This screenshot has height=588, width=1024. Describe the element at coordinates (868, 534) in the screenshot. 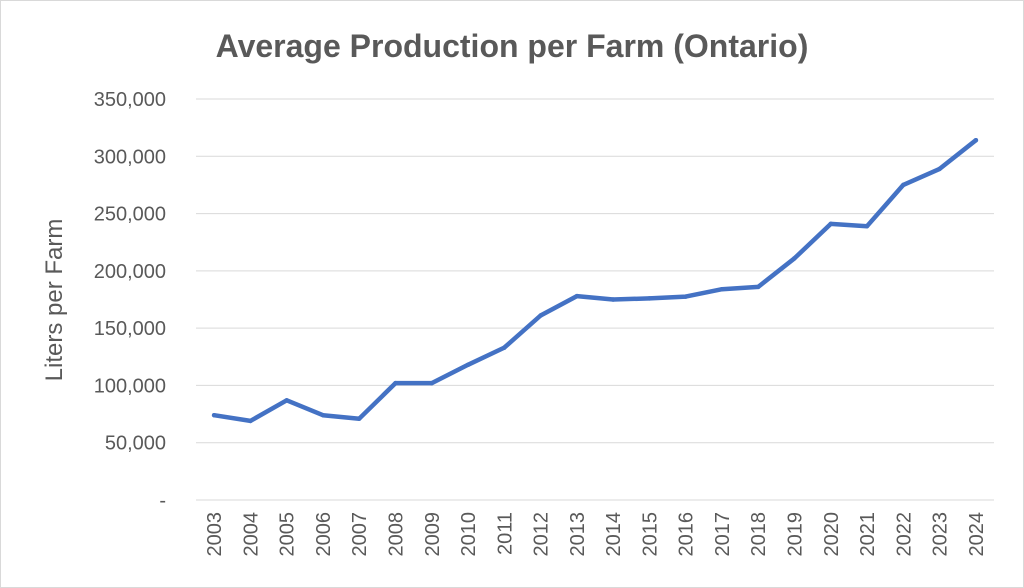

I see `x-tick-label: 2021` at that location.